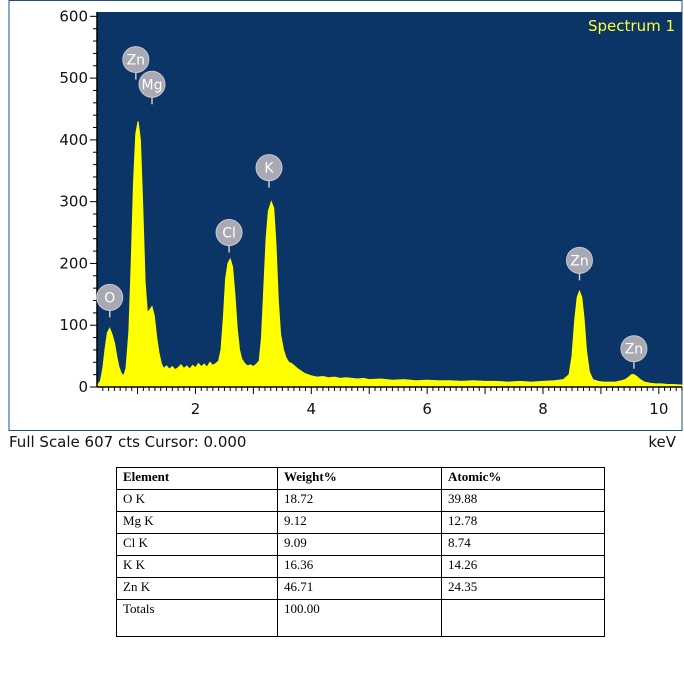 The height and width of the screenshot is (675, 684). I want to click on spectrum-title: Spectrum 1, so click(631, 26).